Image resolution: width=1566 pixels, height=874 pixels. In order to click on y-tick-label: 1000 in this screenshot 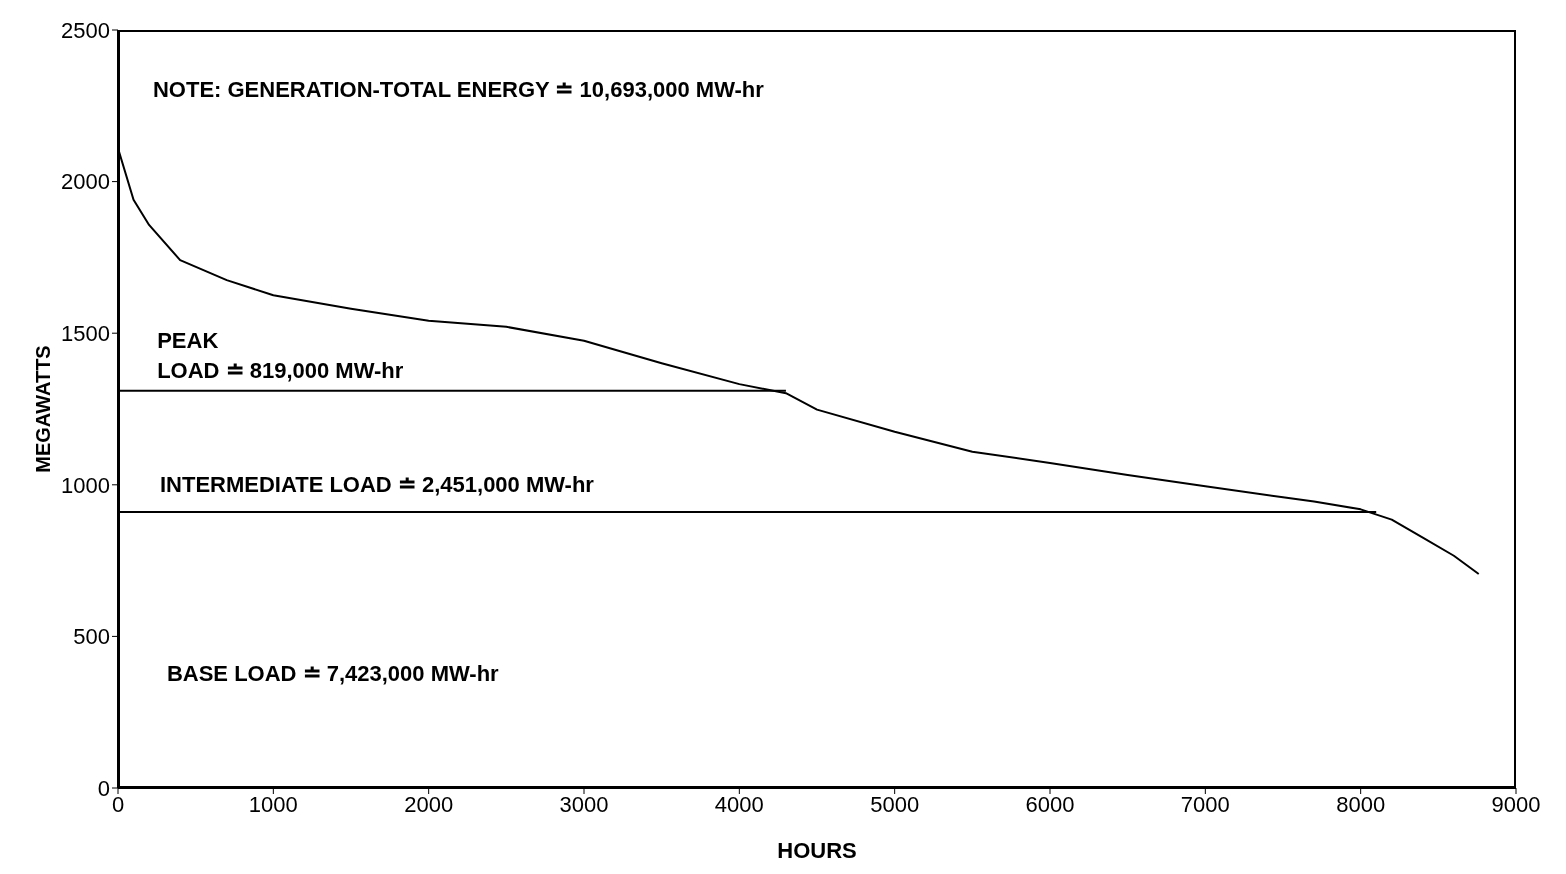, I will do `click(85, 485)`.